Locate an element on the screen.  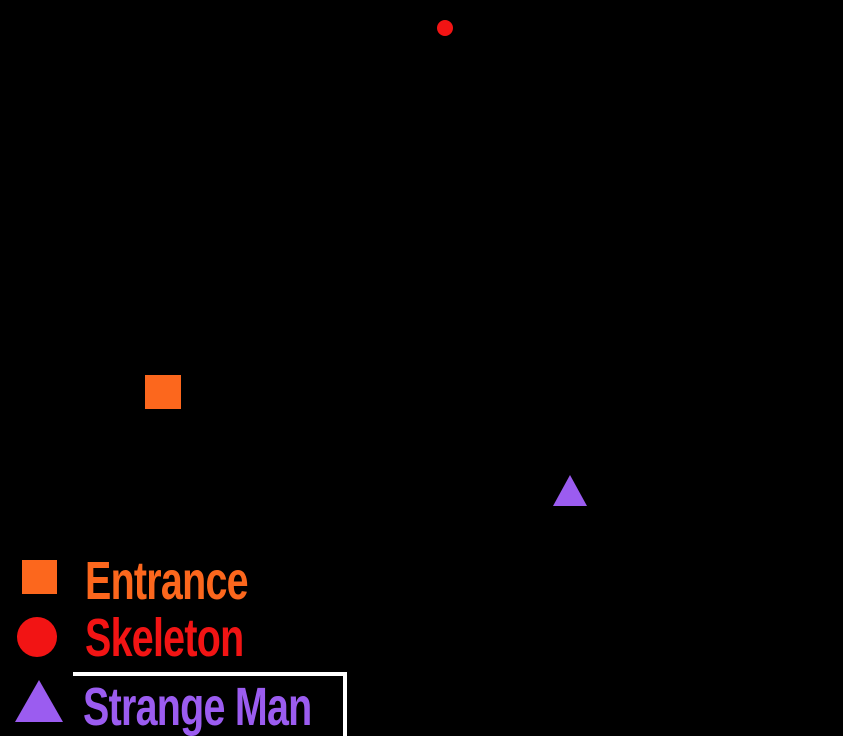
strange-man-triangle-marker is located at coordinates (570, 490).